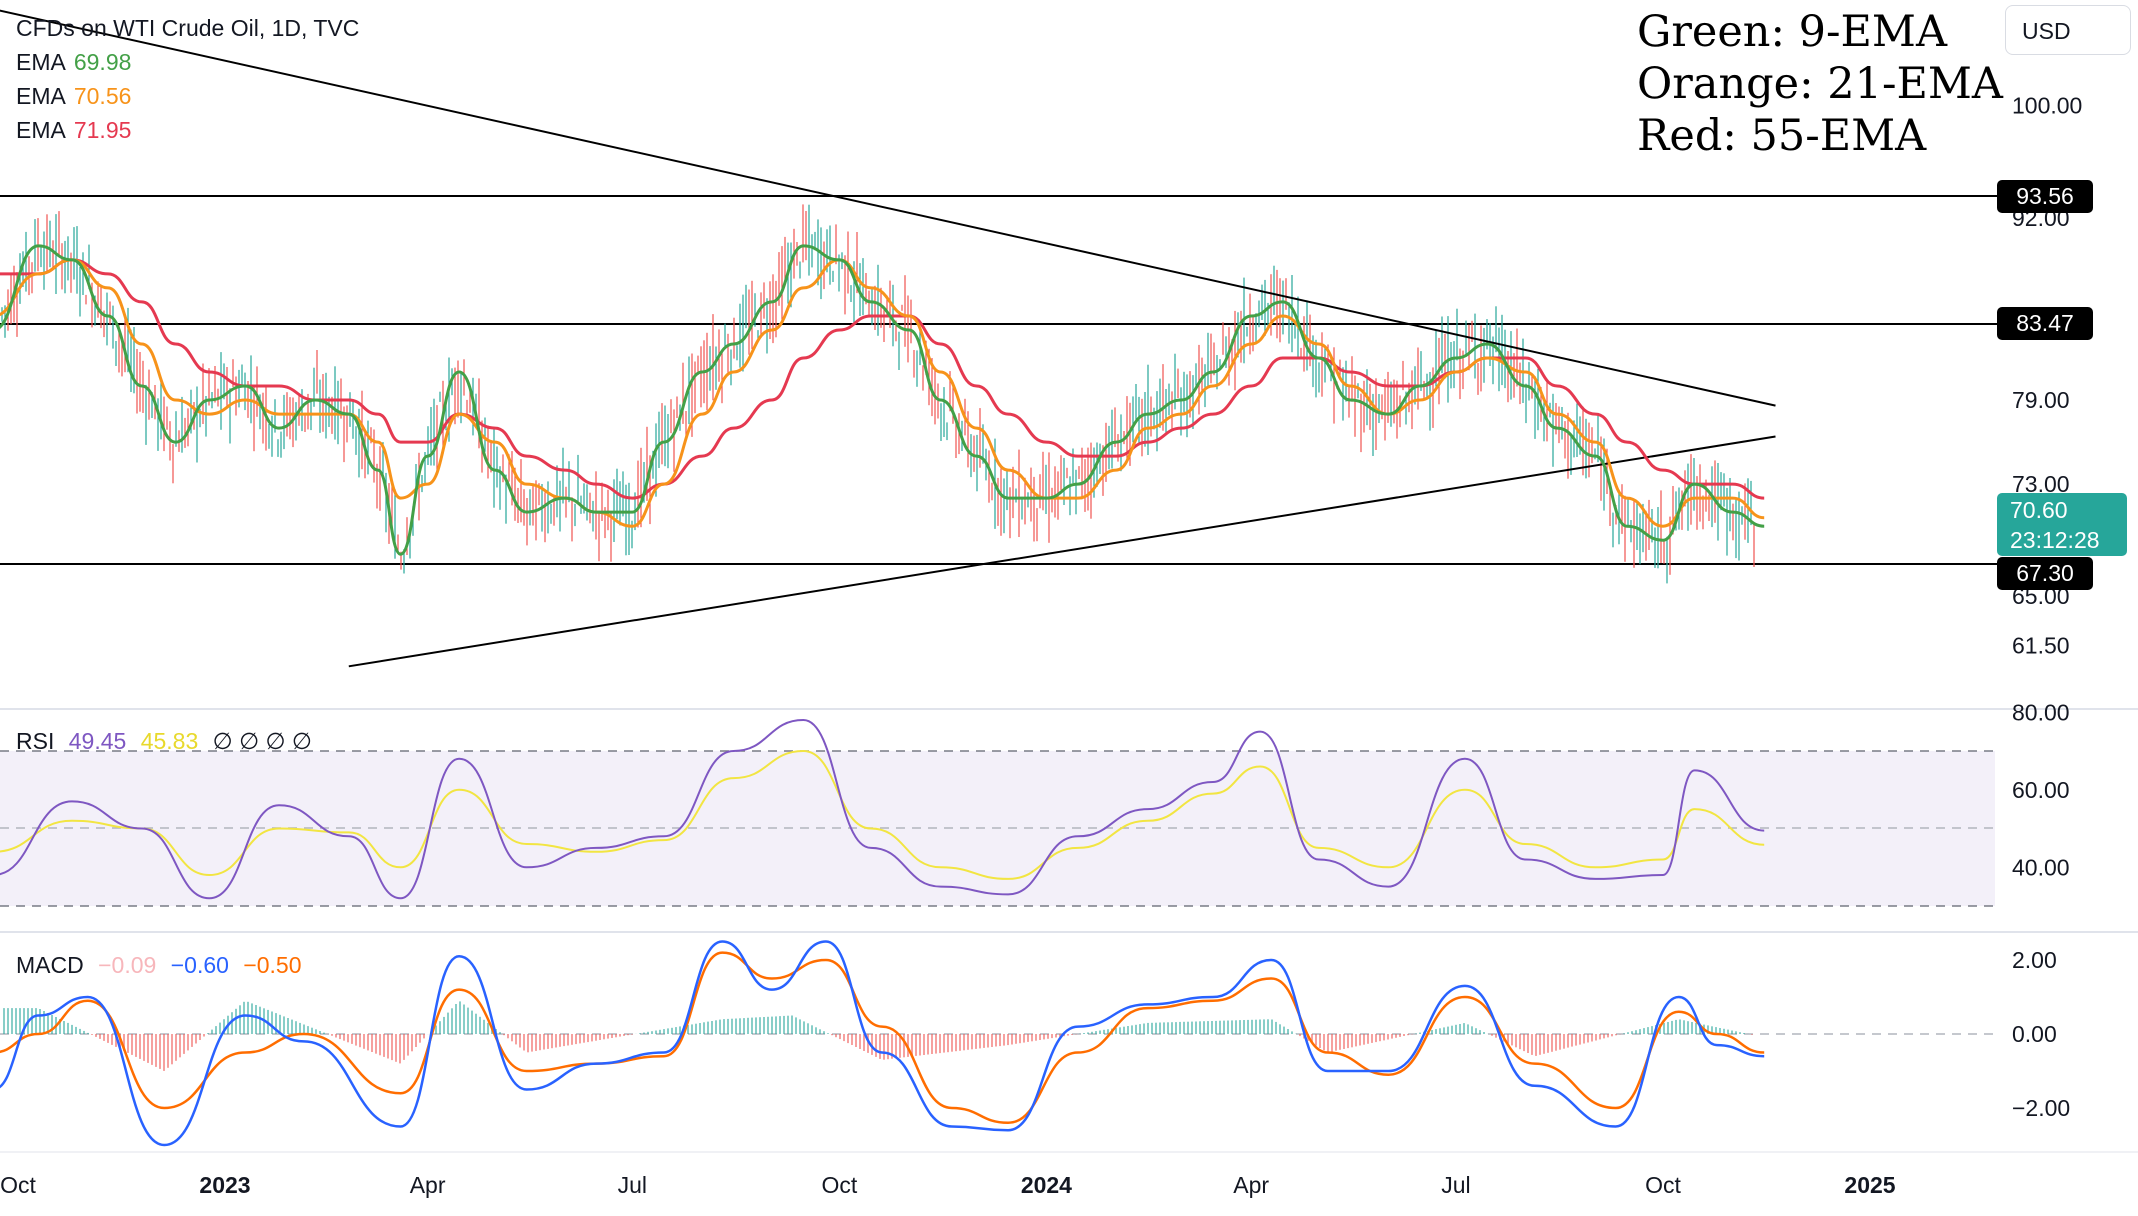 Image resolution: width=2138 pixels, height=1216 pixels. What do you see at coordinates (2034, 960) in the screenshot?
I see `macd-tick-label: 2.00` at bounding box center [2034, 960].